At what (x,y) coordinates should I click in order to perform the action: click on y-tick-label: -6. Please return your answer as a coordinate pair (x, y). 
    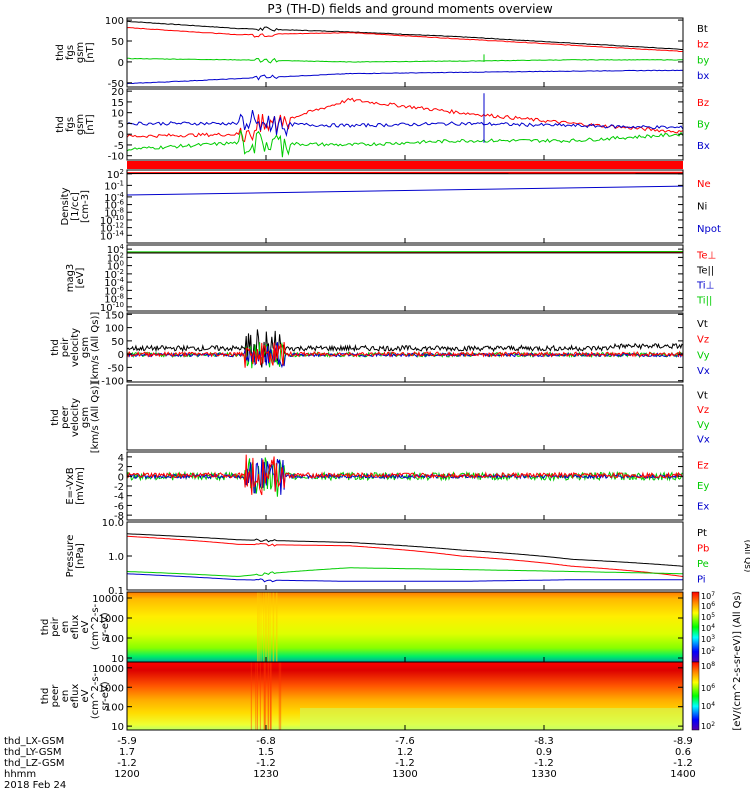
    Looking at the image, I should click on (119, 506).